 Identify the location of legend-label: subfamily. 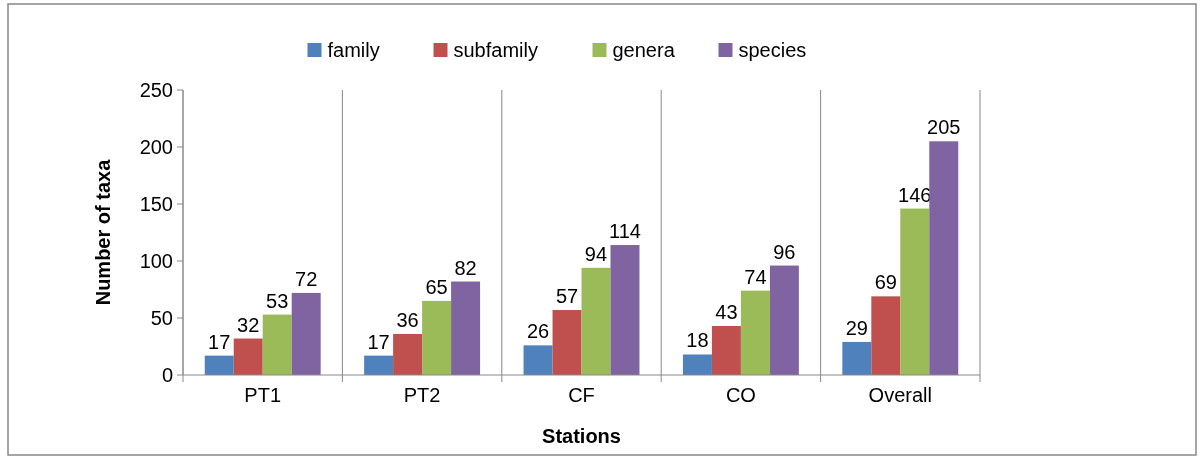
(495, 50).